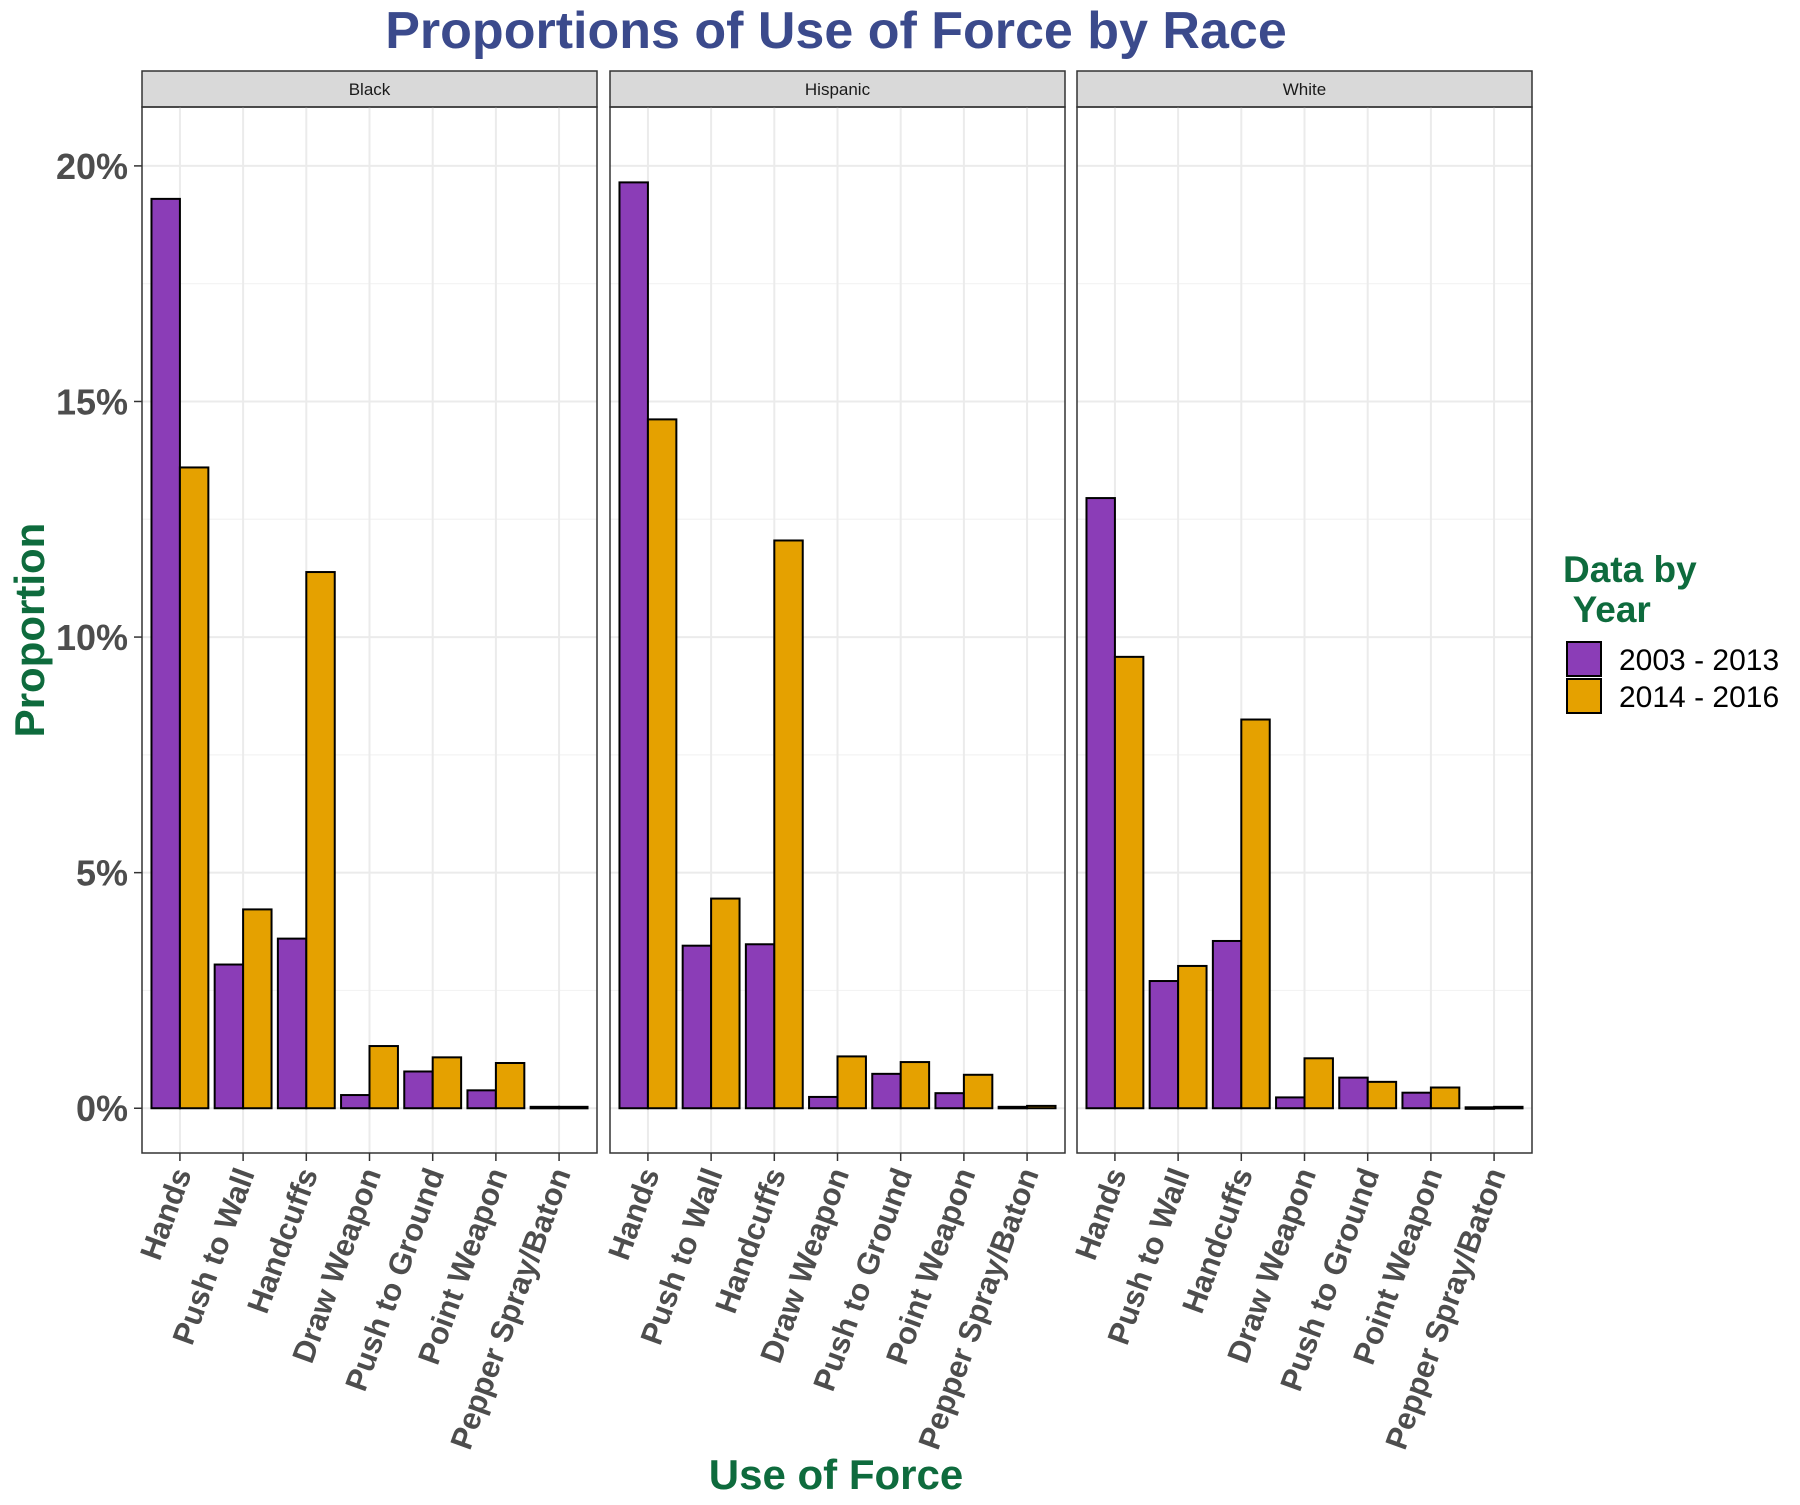 Image resolution: width=1800 pixels, height=1505 pixels. I want to click on y-tick-label: 5%, so click(102, 873).